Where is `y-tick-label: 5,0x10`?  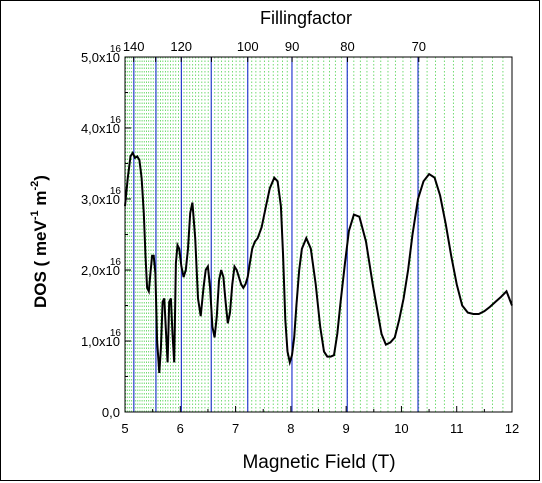 y-tick-label: 5,0x10 is located at coordinates (100, 57).